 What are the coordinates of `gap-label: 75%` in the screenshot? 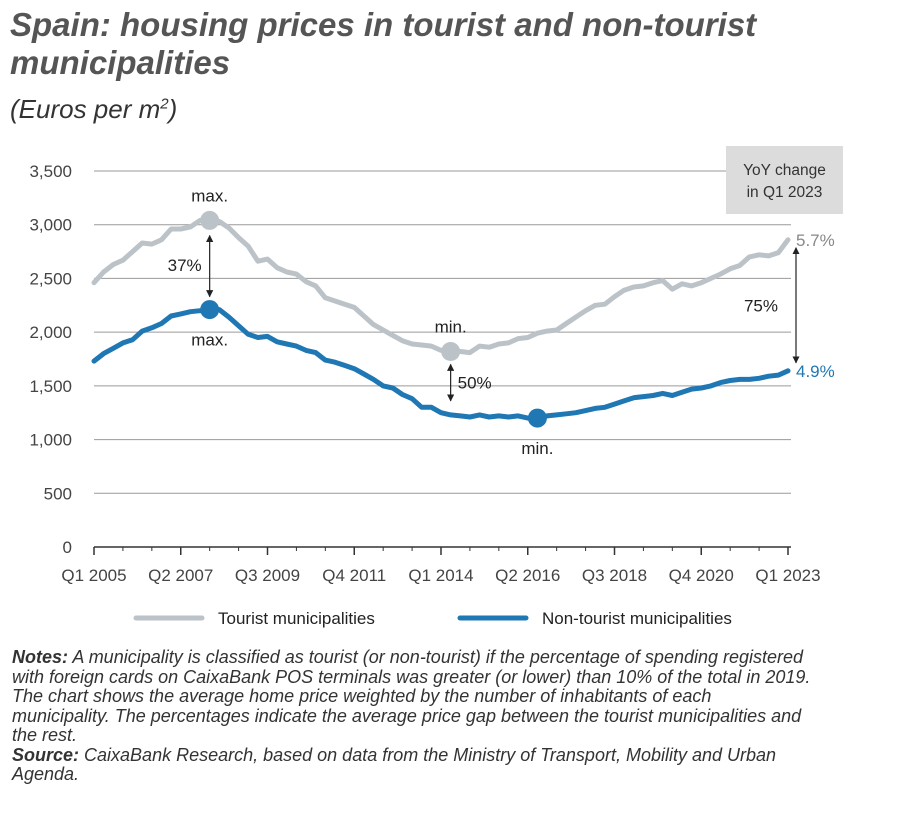 It's located at (761, 305).